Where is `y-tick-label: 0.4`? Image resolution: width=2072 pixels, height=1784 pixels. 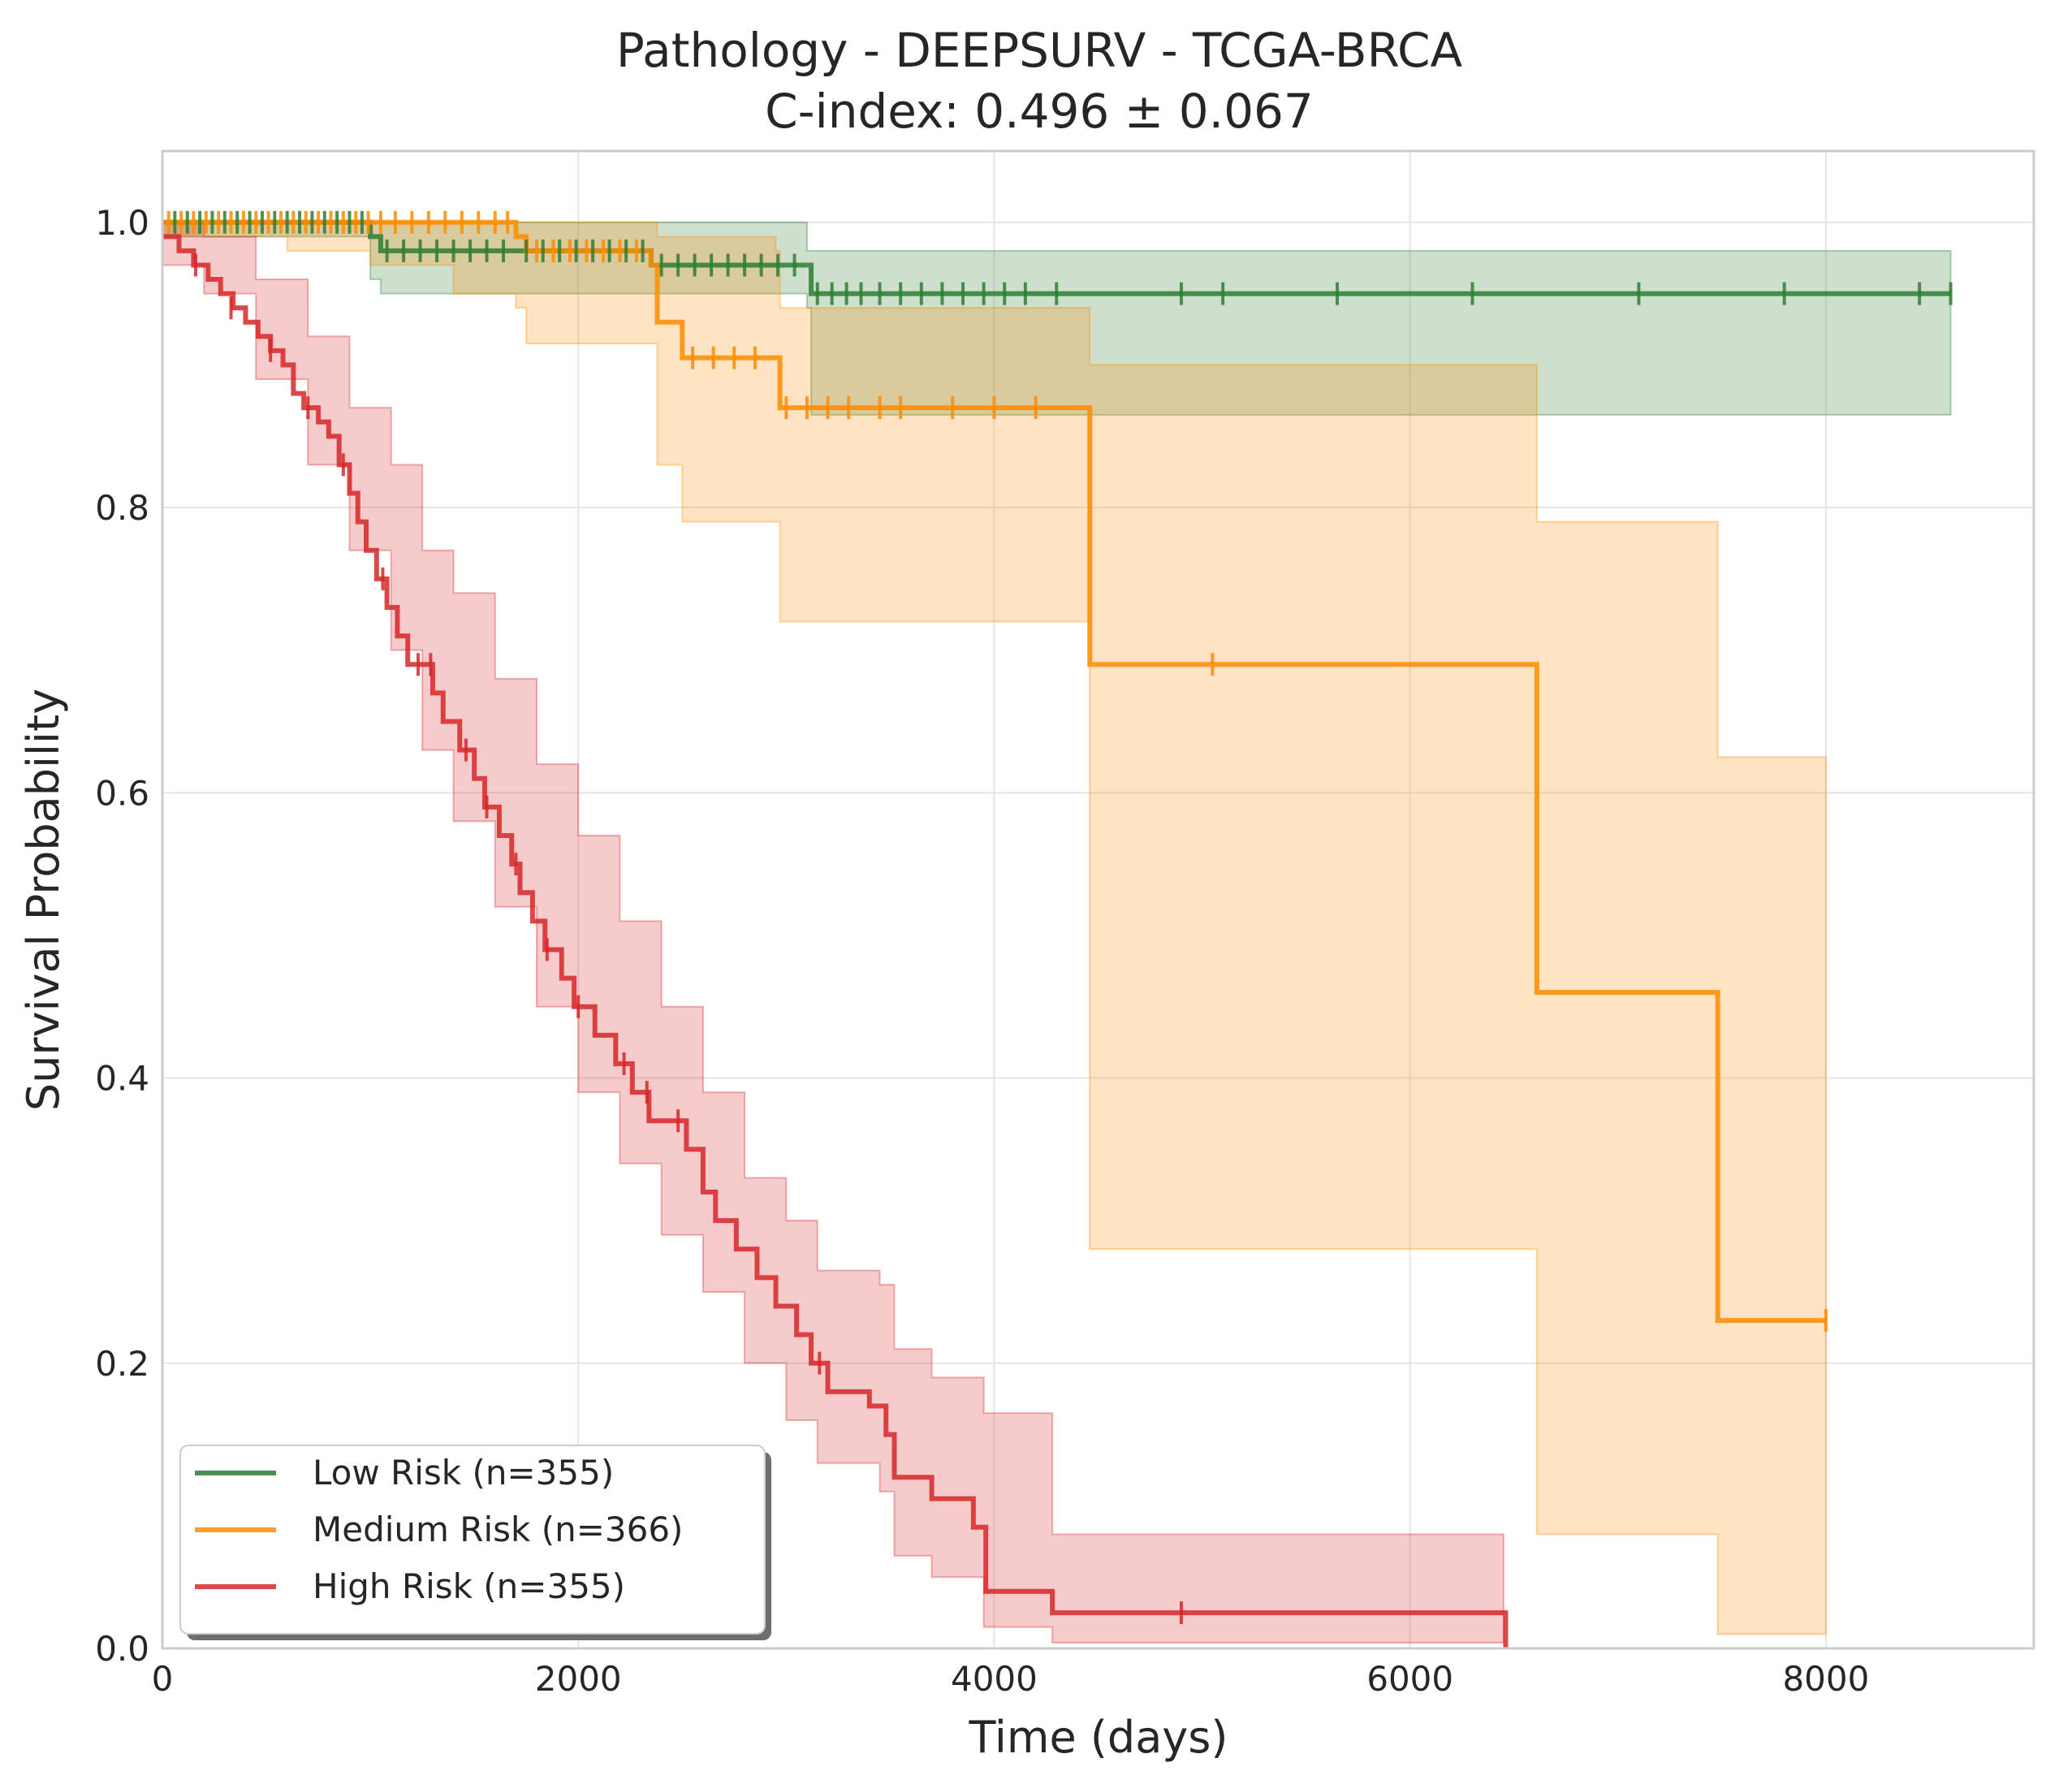
y-tick-label: 0.4 is located at coordinates (122, 1079).